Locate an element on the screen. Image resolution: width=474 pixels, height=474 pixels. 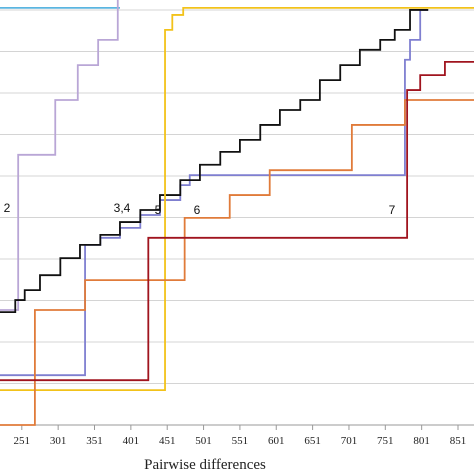
x-tick-label: 451 is located at coordinates (167, 441).